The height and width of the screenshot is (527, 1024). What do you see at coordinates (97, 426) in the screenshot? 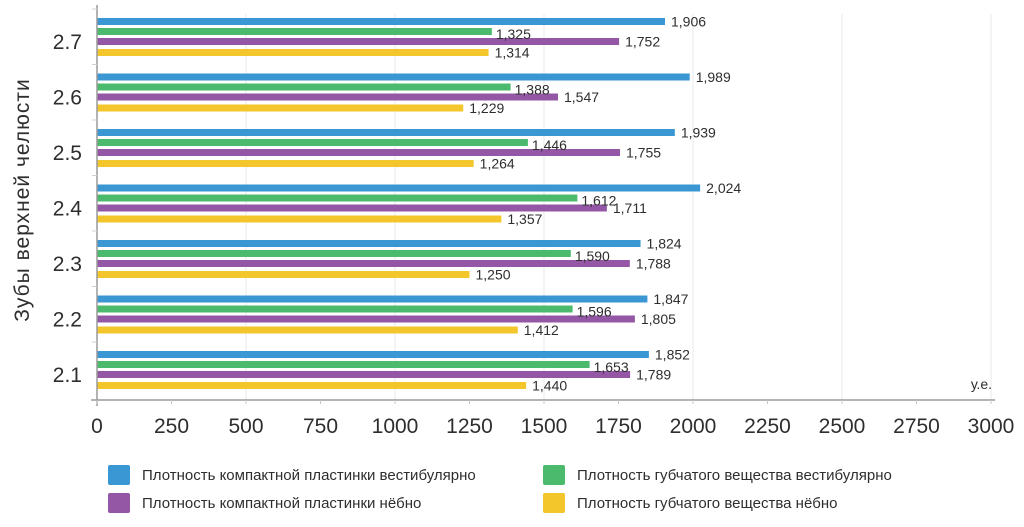
I see `x-tick-label: 0` at bounding box center [97, 426].